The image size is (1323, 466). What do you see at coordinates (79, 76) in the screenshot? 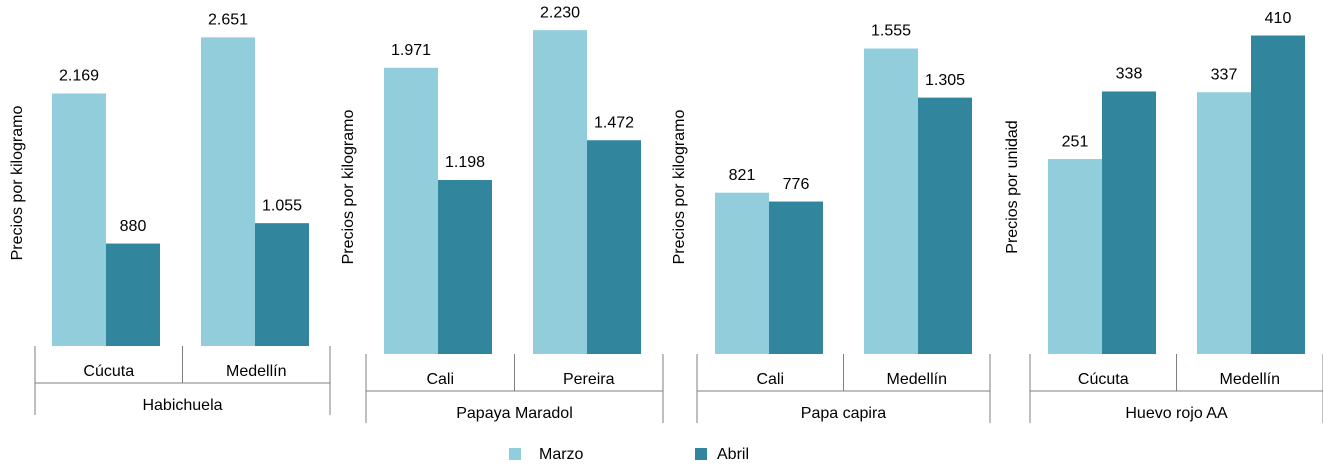
I see `data-label: 2.169` at bounding box center [79, 76].